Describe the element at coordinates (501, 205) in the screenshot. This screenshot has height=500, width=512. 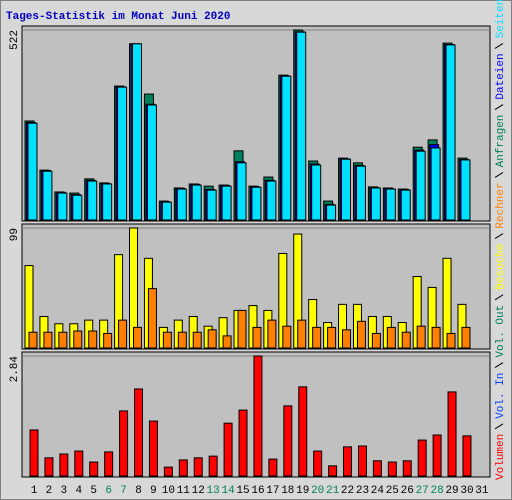
I see `legend-label: Rechner` at that location.